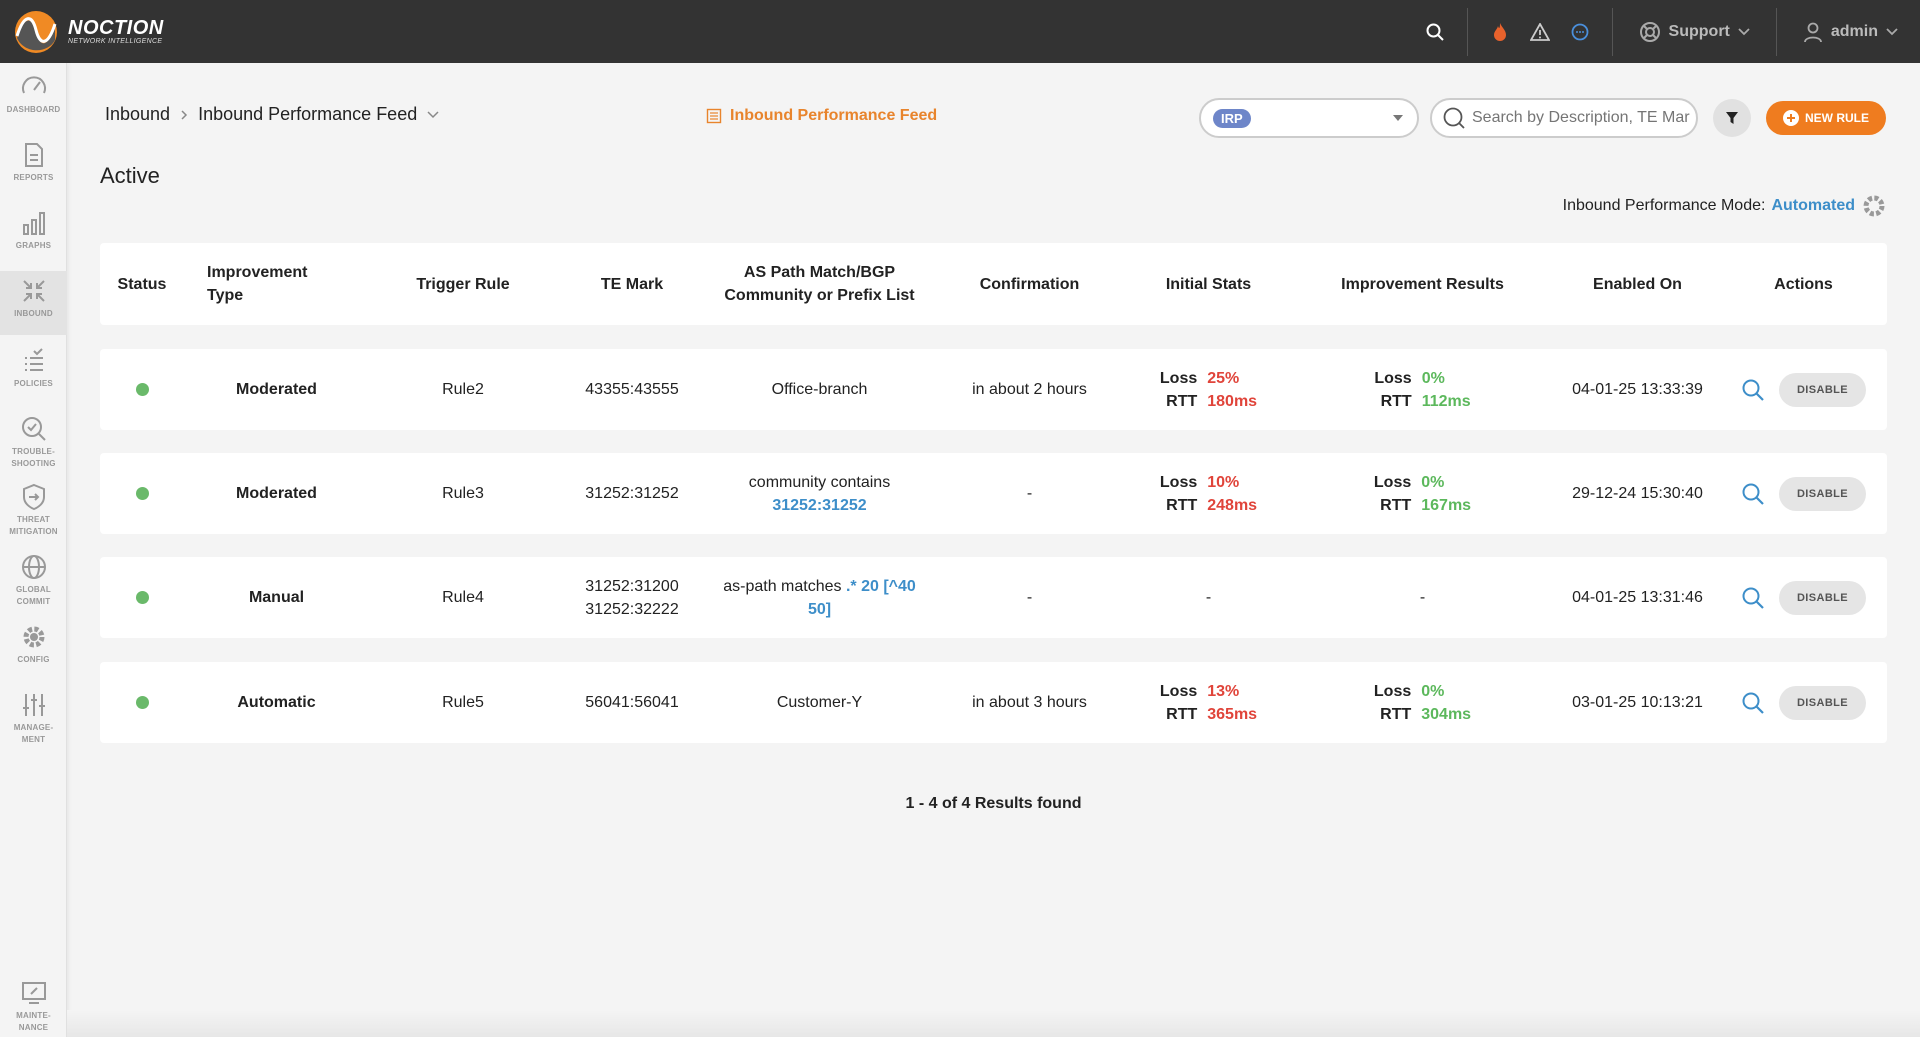  Describe the element at coordinates (1223, 378) in the screenshot. I see `initial-loss: 25%` at that location.